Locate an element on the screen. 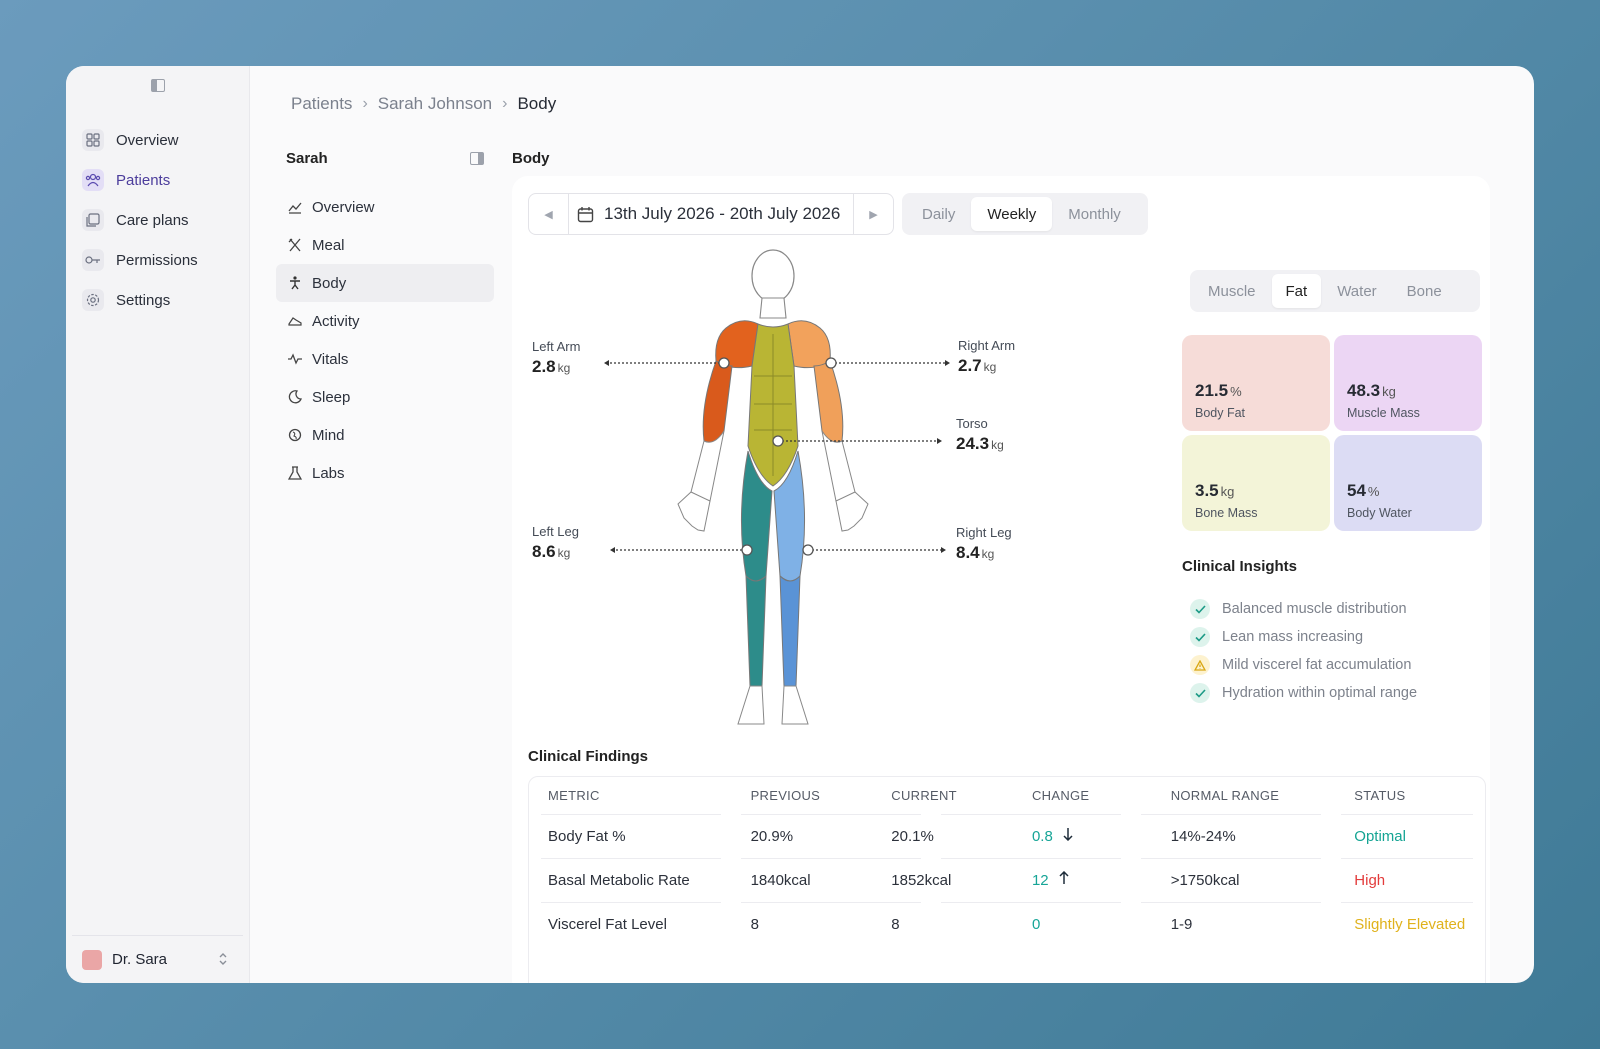  metric-tabs: Muscle Fat Water Bone is located at coordinates (1335, 291).